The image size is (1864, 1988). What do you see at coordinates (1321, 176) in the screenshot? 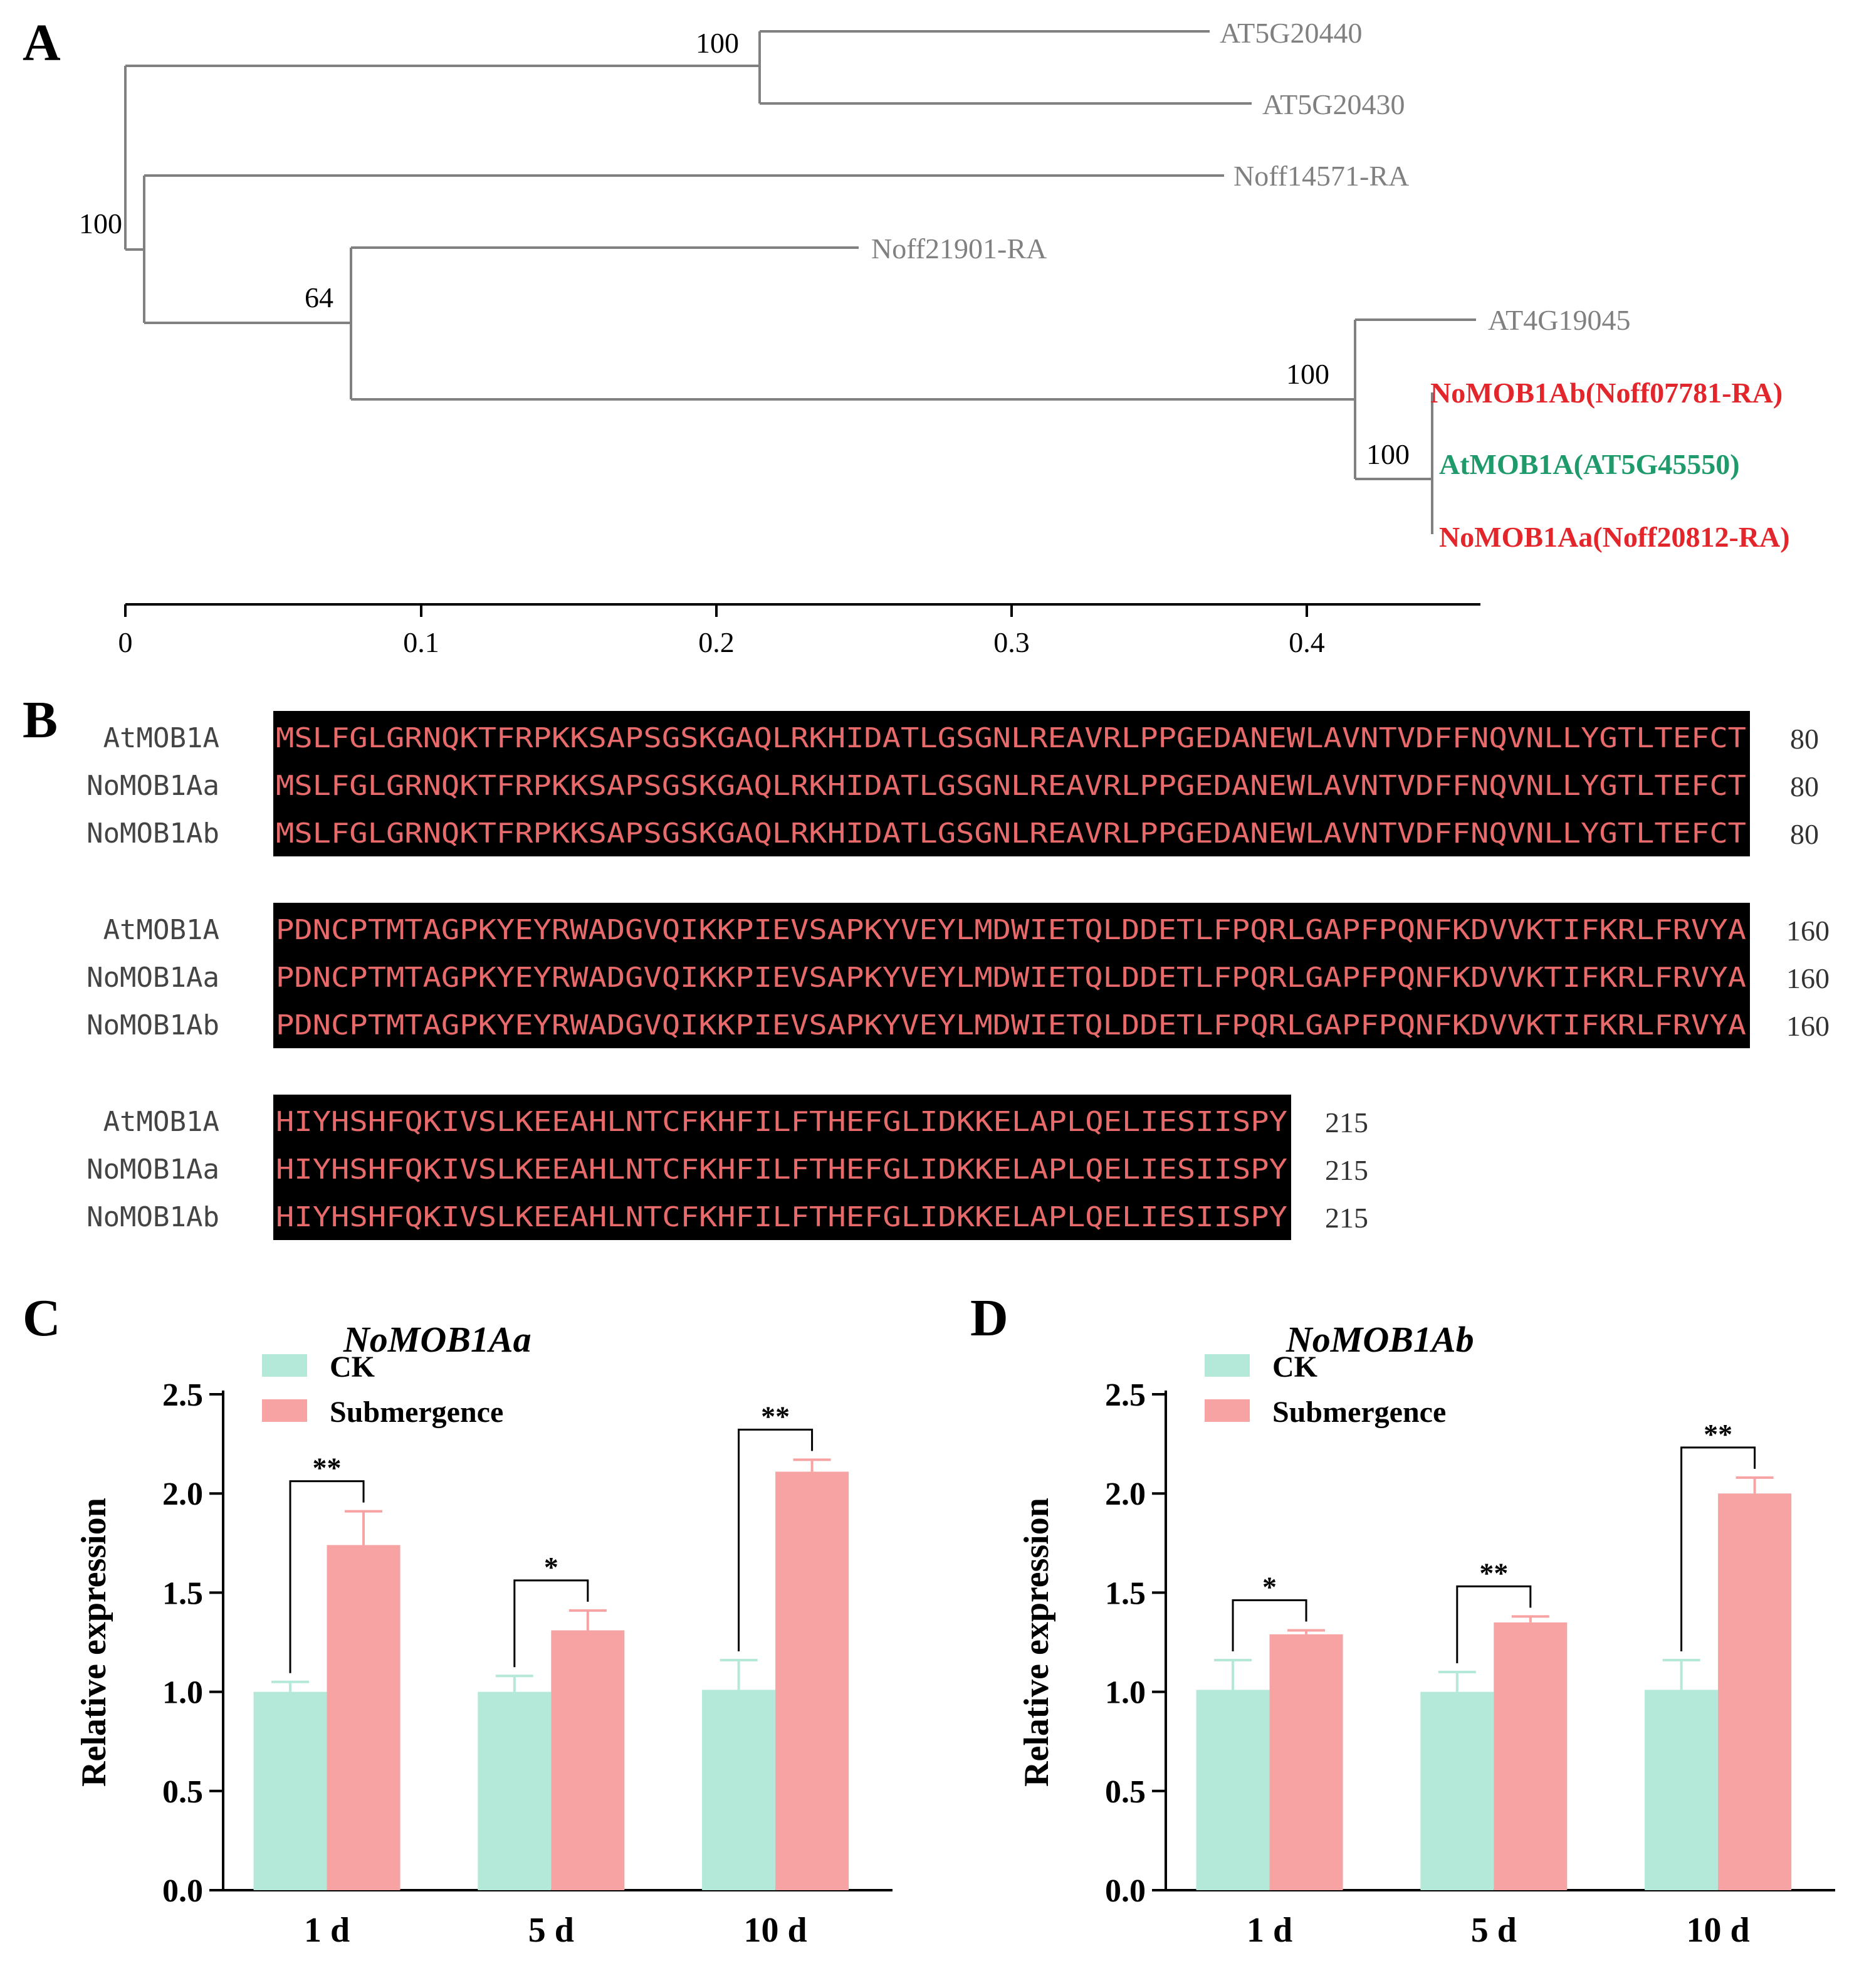
I see `tree-leaf-label: Noff14571-RA` at bounding box center [1321, 176].